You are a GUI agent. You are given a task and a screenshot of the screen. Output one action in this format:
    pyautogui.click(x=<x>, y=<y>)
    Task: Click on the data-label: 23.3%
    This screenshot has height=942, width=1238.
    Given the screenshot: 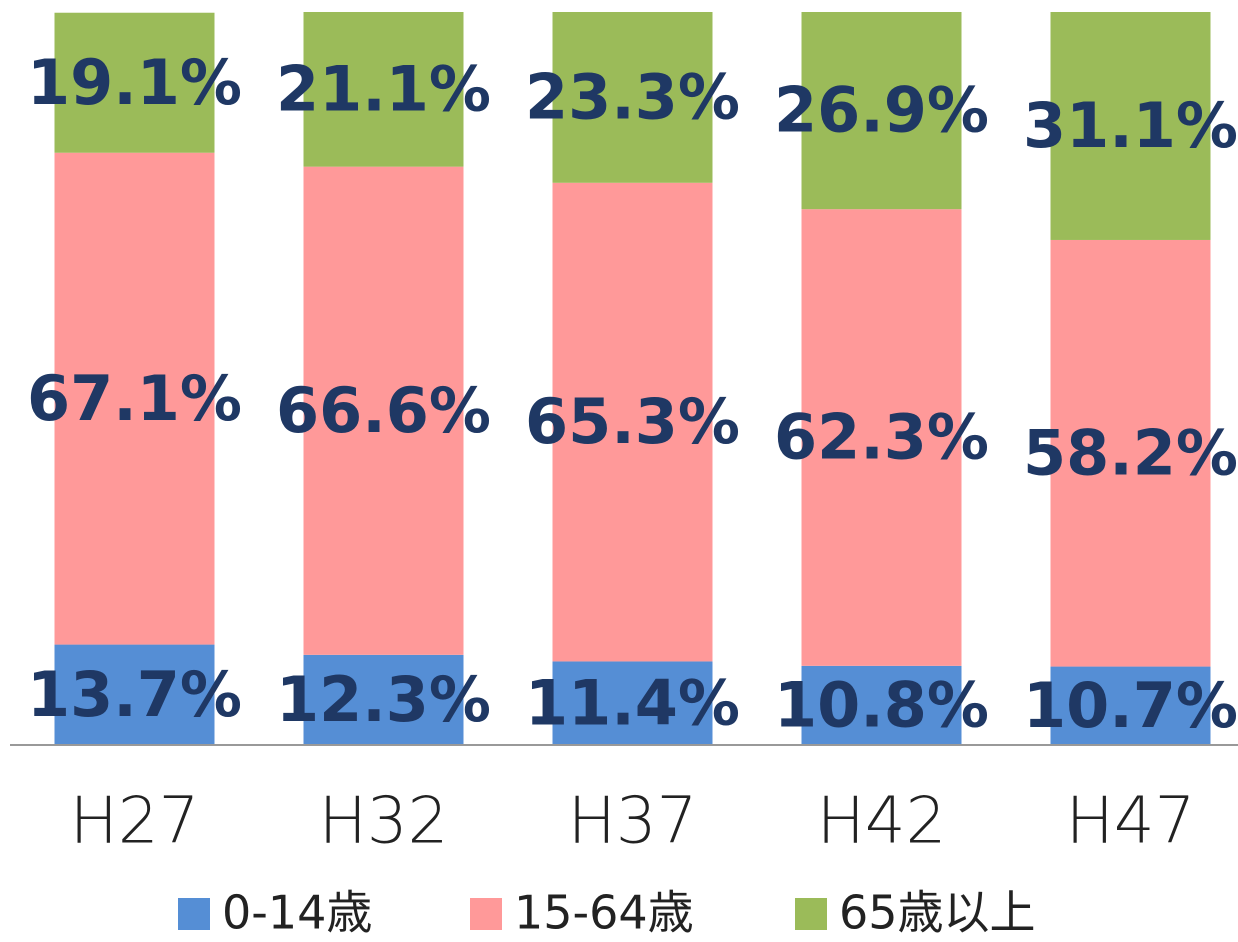 What is the action you would take?
    pyautogui.click(x=632, y=96)
    